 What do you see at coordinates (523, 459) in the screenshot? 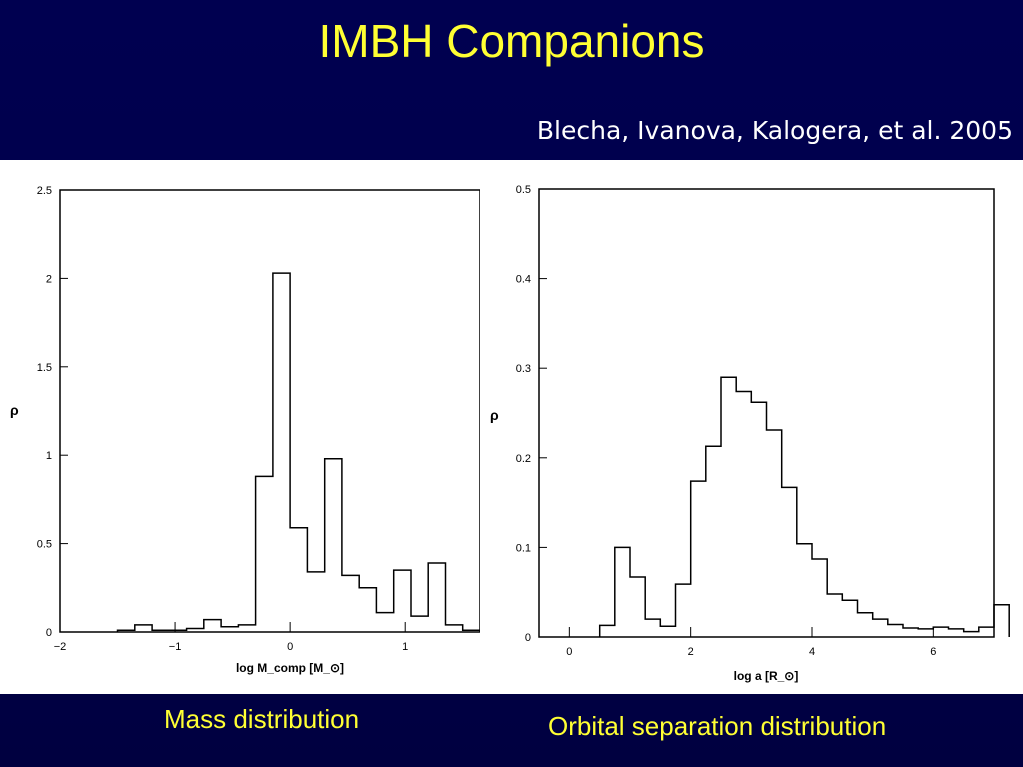
I see `y-tick-label: 0.2` at bounding box center [523, 459].